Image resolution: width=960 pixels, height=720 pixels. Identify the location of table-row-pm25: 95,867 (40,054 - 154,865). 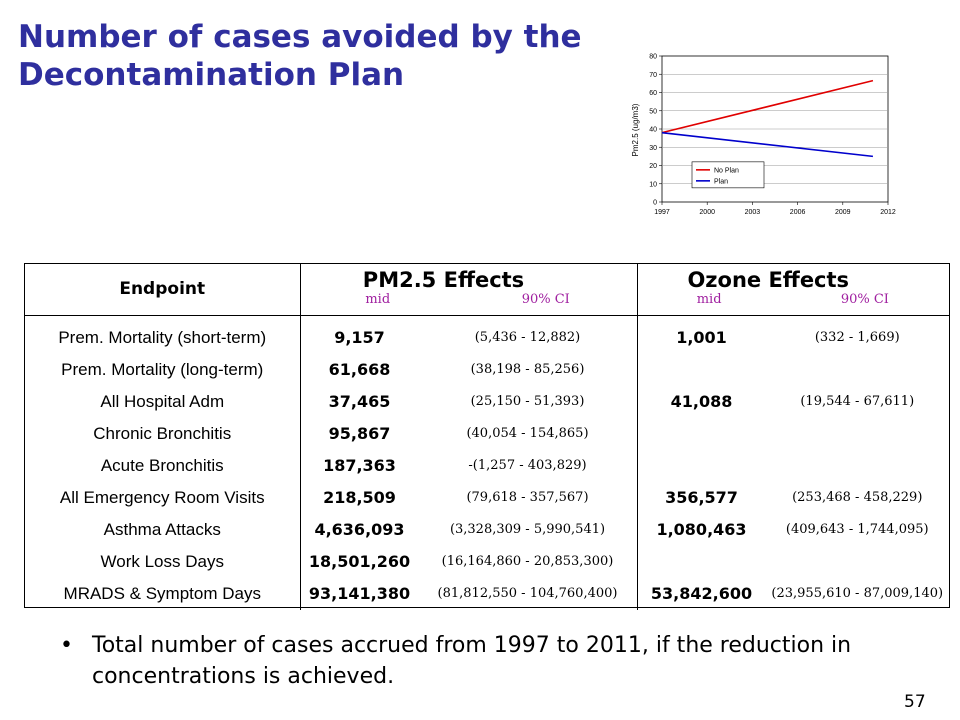
(469, 434).